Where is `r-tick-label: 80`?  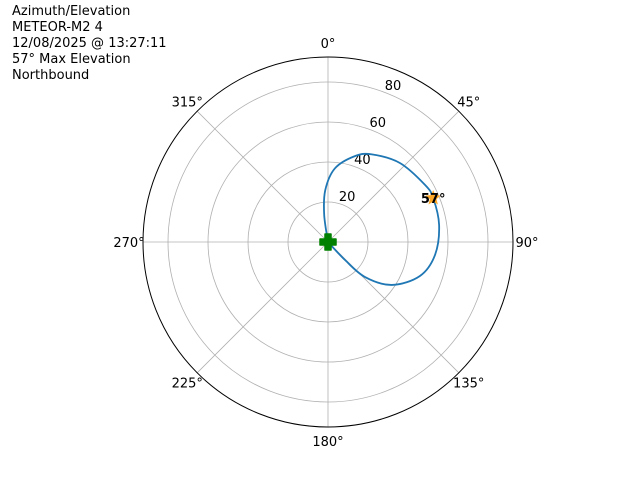
r-tick-label: 80 is located at coordinates (393, 86).